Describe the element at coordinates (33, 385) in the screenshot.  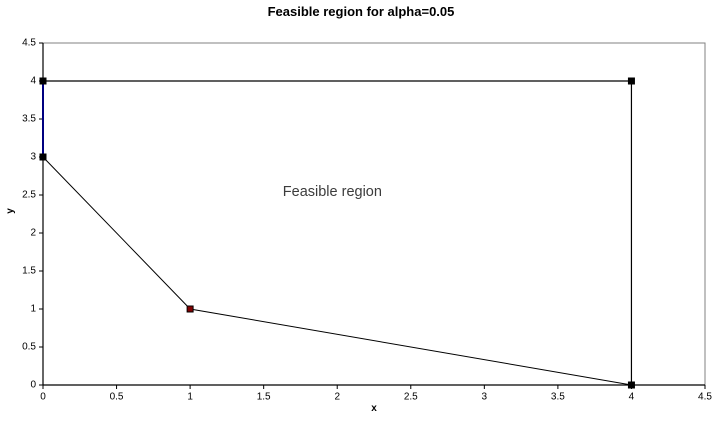
I see `y-tick-label: 0` at that location.